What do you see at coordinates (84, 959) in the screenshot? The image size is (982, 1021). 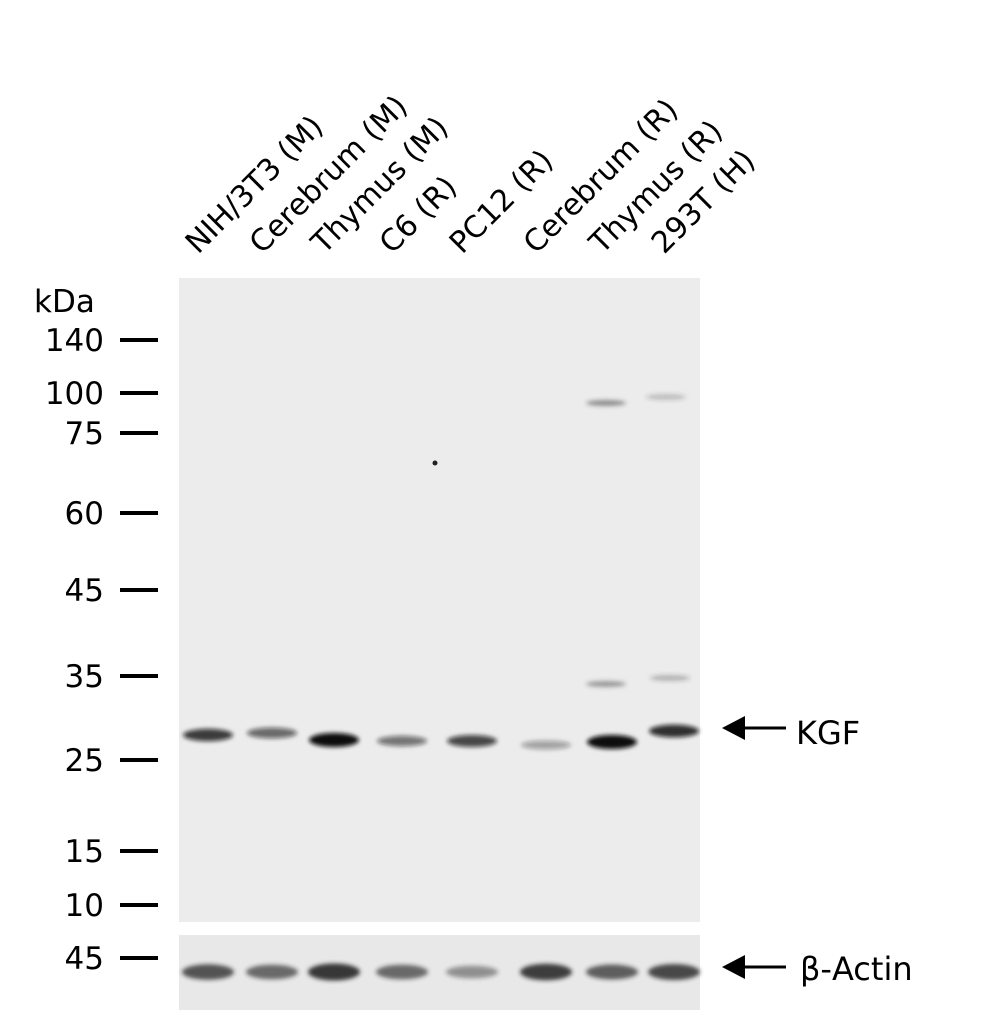 I see `actin-marker-label: 45` at bounding box center [84, 959].